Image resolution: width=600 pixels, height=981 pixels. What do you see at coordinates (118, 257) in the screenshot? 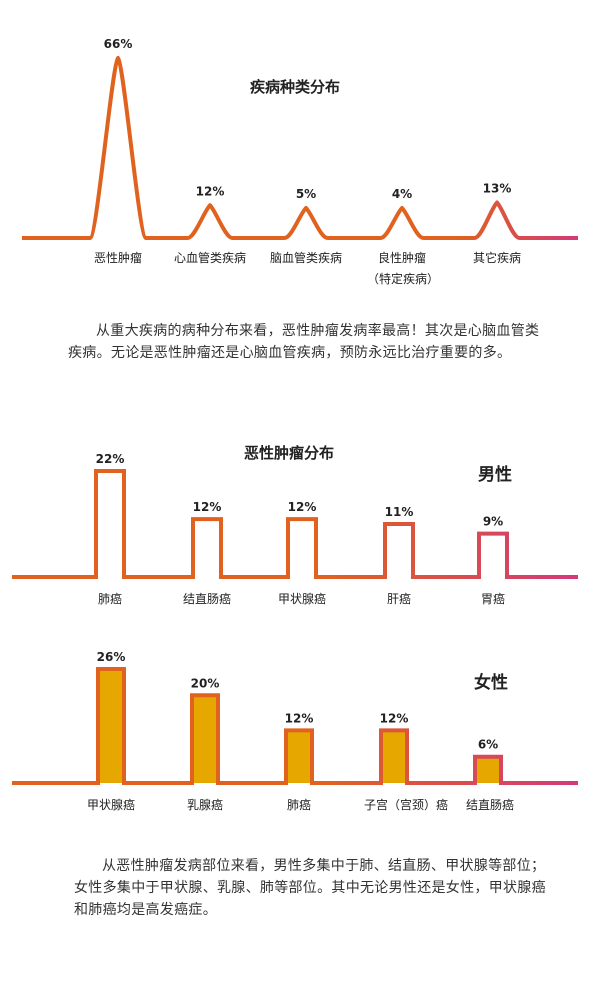
I see `category-label: 恶性肿瘤` at bounding box center [118, 257].